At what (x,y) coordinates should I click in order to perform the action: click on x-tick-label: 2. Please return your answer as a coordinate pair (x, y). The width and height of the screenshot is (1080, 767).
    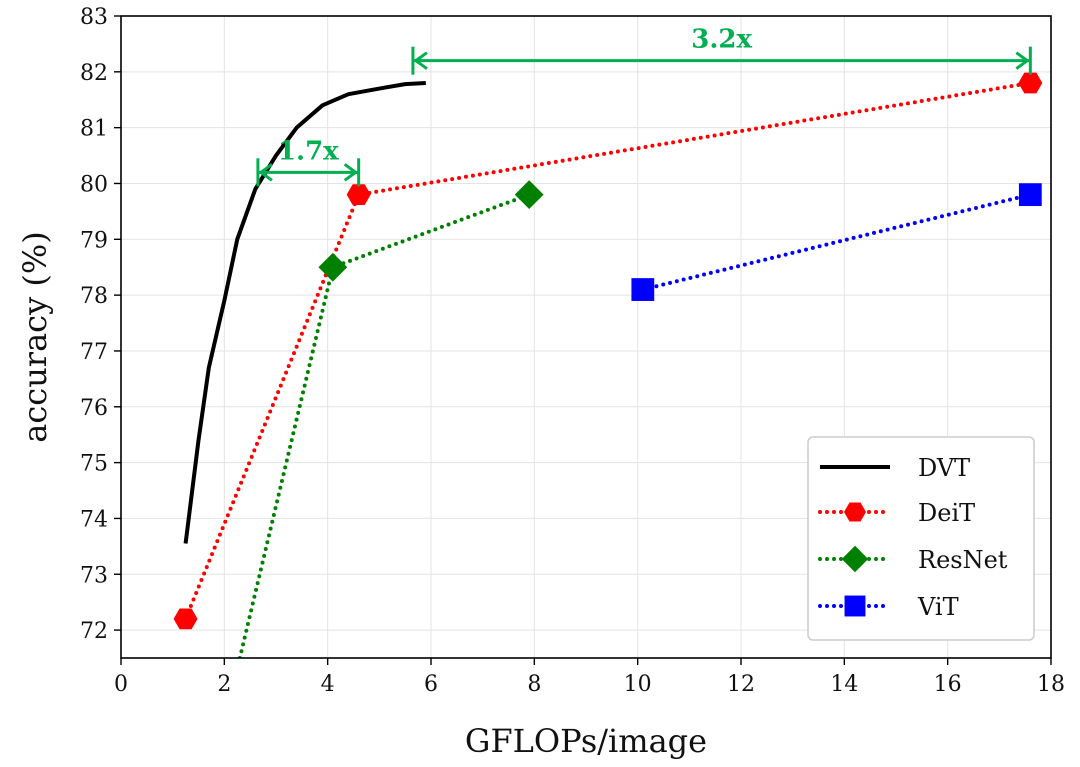
    Looking at the image, I should click on (224, 684).